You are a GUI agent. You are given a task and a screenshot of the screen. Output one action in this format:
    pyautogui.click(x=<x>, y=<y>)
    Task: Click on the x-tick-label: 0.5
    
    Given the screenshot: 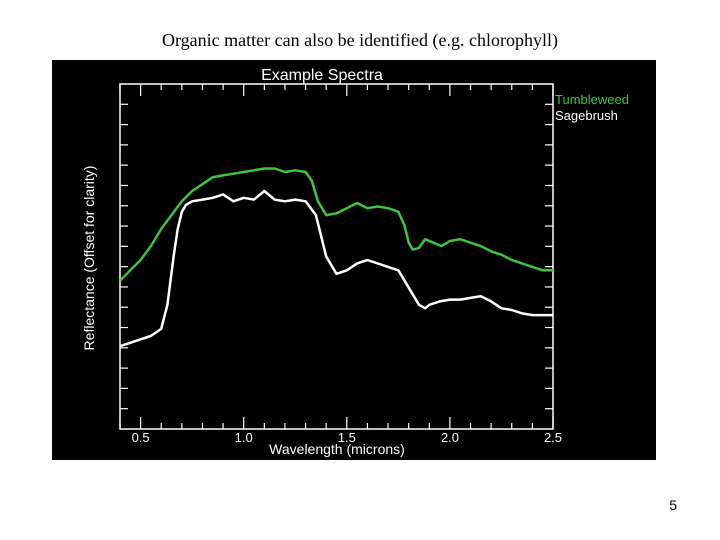 What is the action you would take?
    pyautogui.click(x=141, y=437)
    